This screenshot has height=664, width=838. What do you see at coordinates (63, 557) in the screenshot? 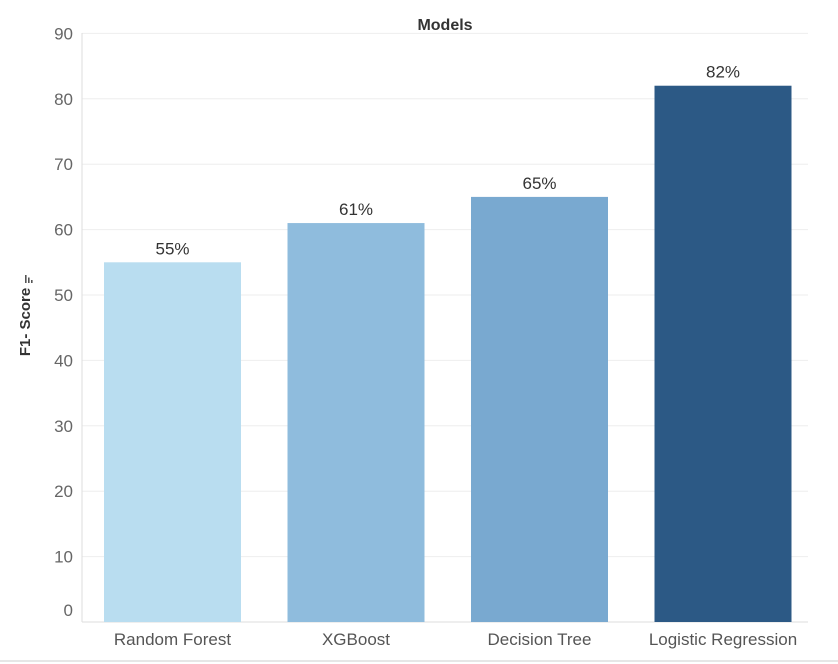
I see `y-tick-label: 10` at bounding box center [63, 557].